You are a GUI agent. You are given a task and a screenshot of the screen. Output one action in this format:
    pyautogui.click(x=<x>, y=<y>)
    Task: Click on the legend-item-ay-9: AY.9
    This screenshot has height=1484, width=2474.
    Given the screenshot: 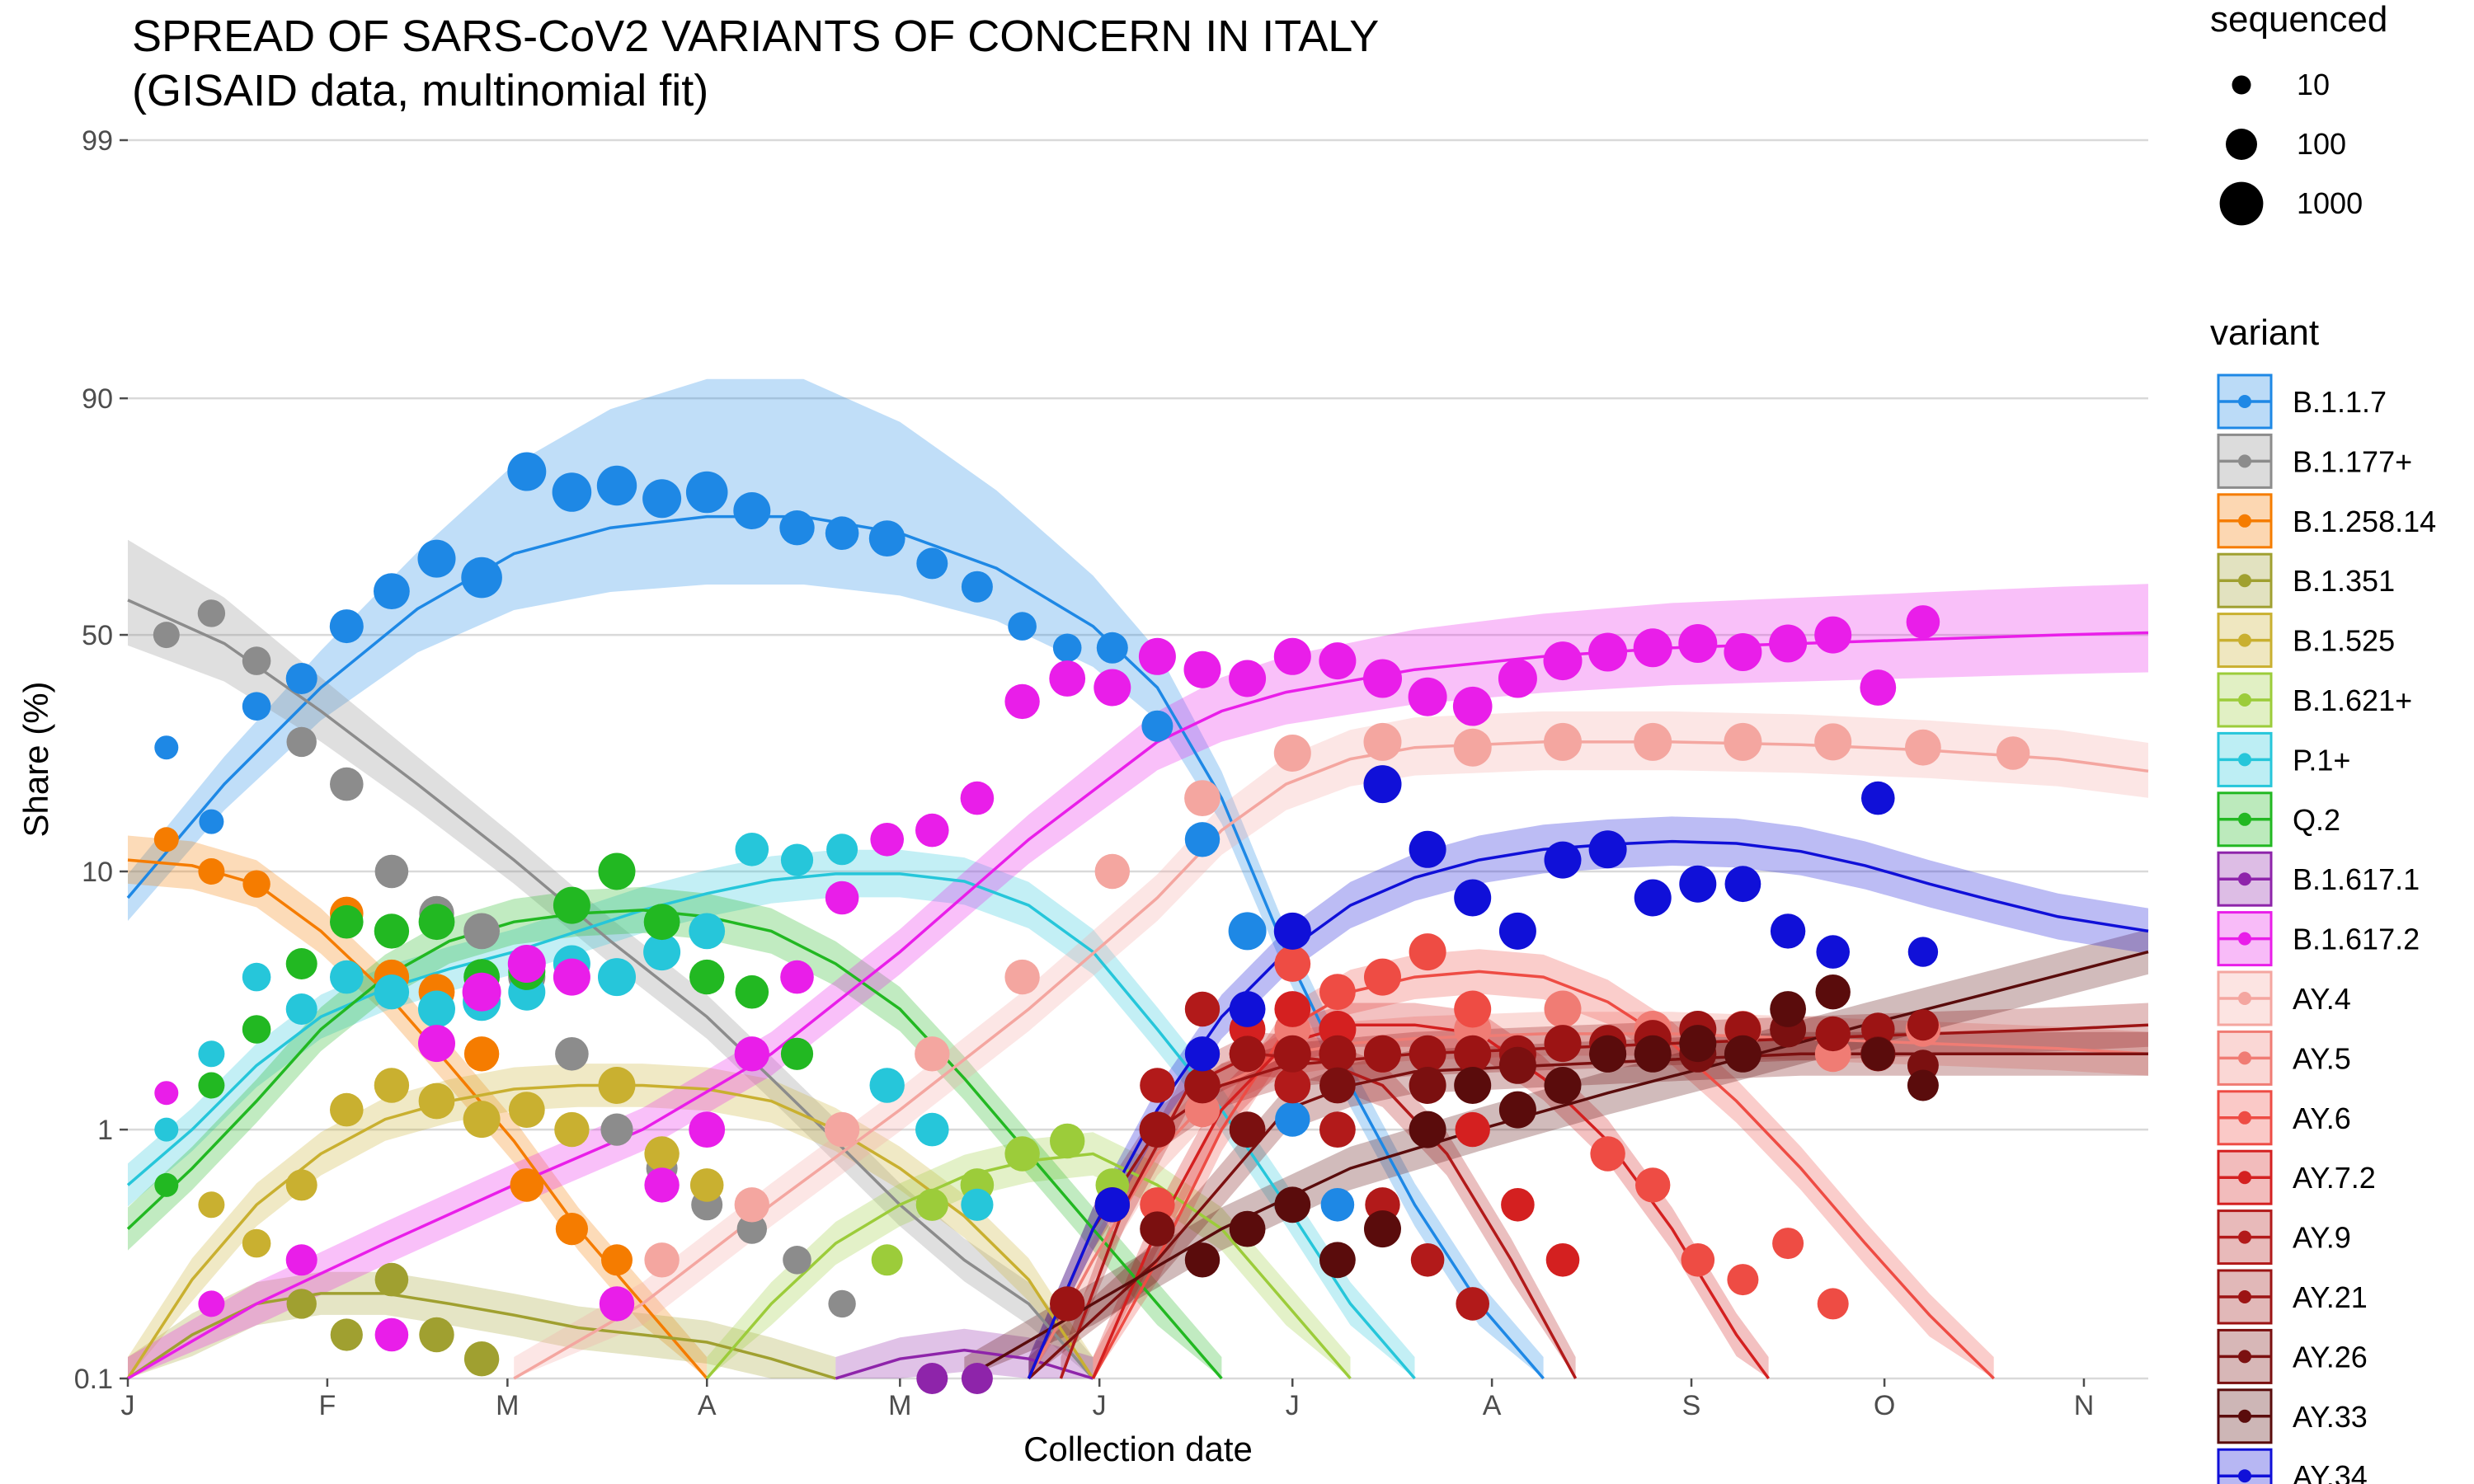 What is the action you would take?
    pyautogui.click(x=2284, y=1237)
    